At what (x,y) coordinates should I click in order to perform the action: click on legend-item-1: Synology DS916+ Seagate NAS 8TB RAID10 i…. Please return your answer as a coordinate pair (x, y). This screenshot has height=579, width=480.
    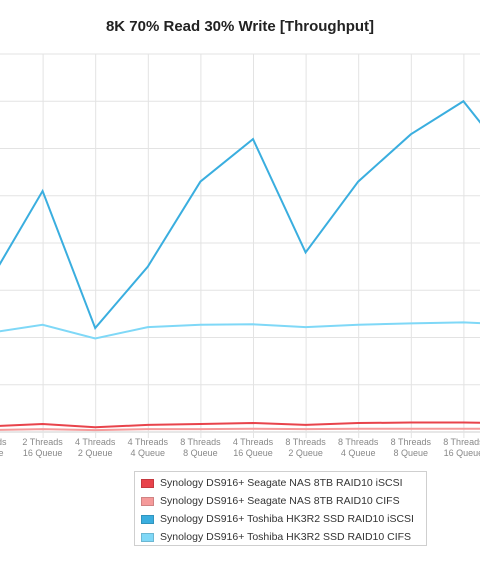
    Looking at the image, I should click on (283, 483).